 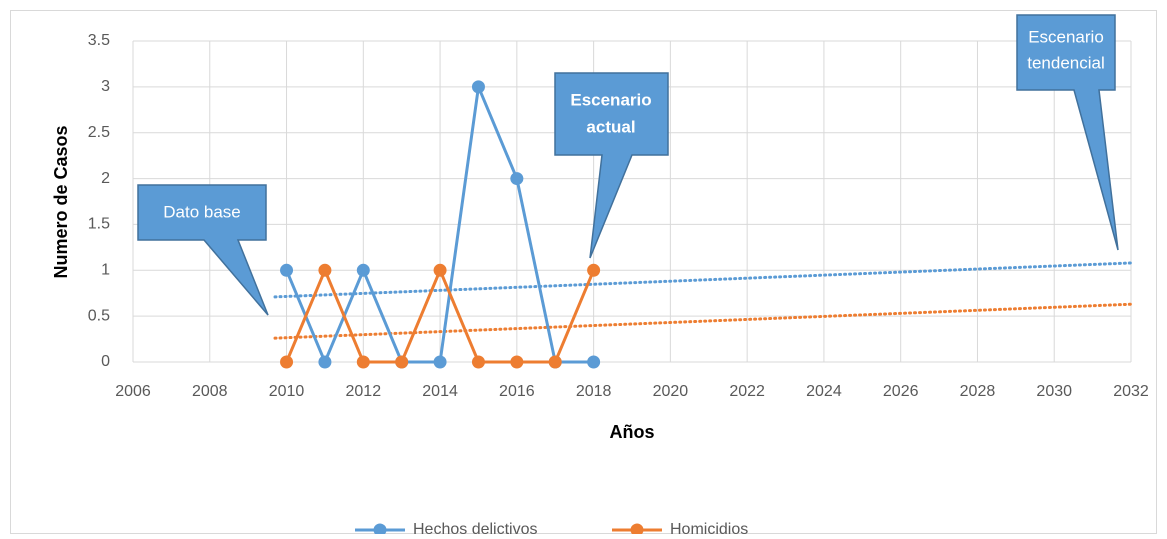 I want to click on y-tick-label: 0, so click(x=105, y=361).